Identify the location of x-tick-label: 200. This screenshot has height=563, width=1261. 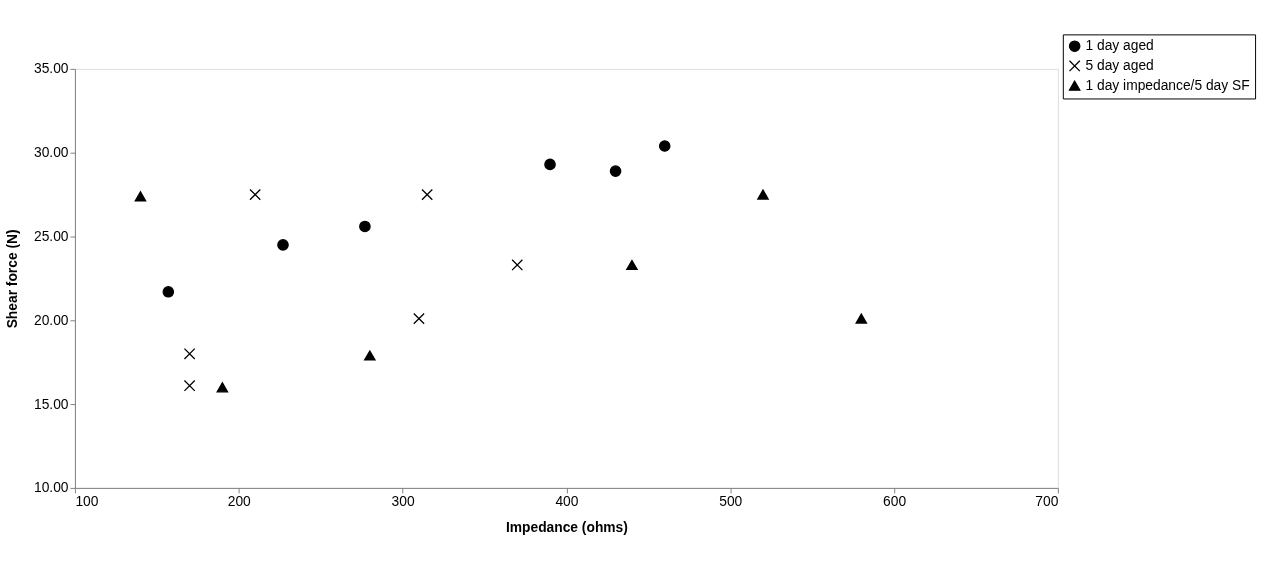
(239, 502).